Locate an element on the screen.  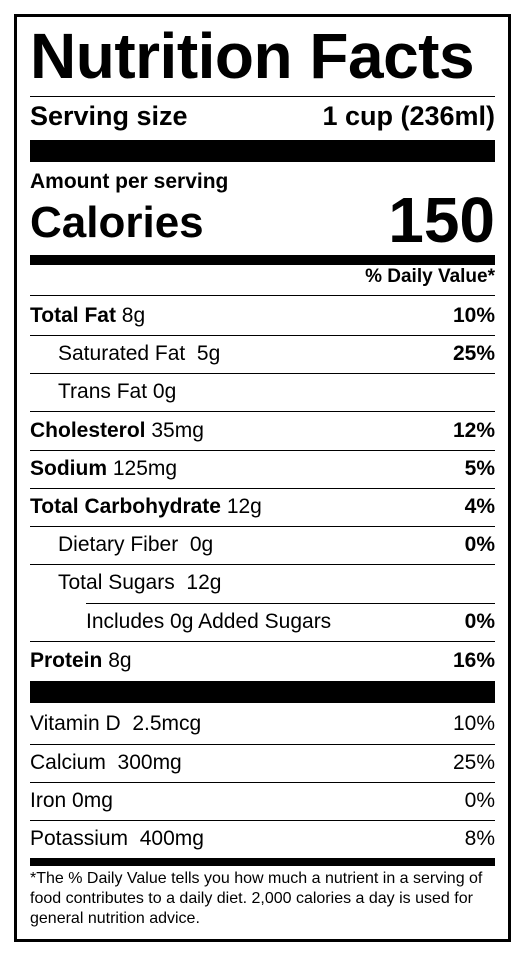
nutrient-name: Protein is located at coordinates (66, 660).